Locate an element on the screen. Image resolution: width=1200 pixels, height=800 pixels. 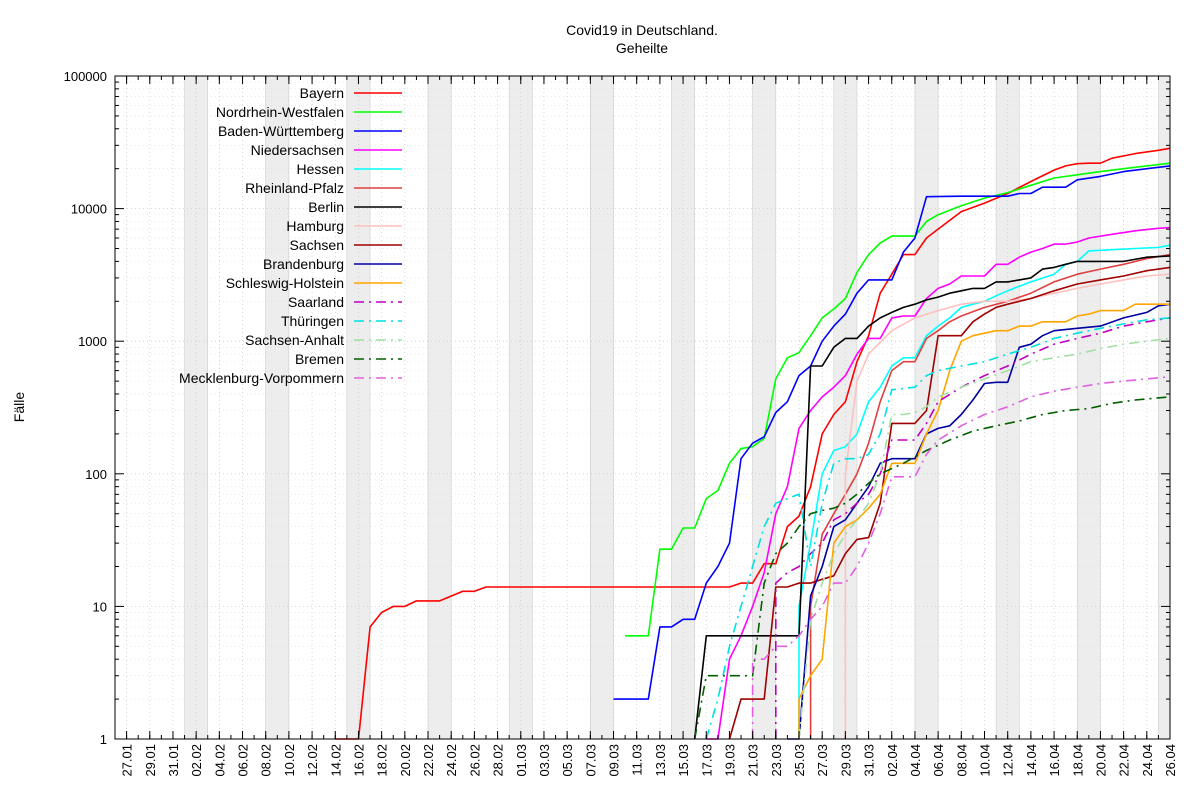
x-tick-label: 05.03 is located at coordinates (567, 760).